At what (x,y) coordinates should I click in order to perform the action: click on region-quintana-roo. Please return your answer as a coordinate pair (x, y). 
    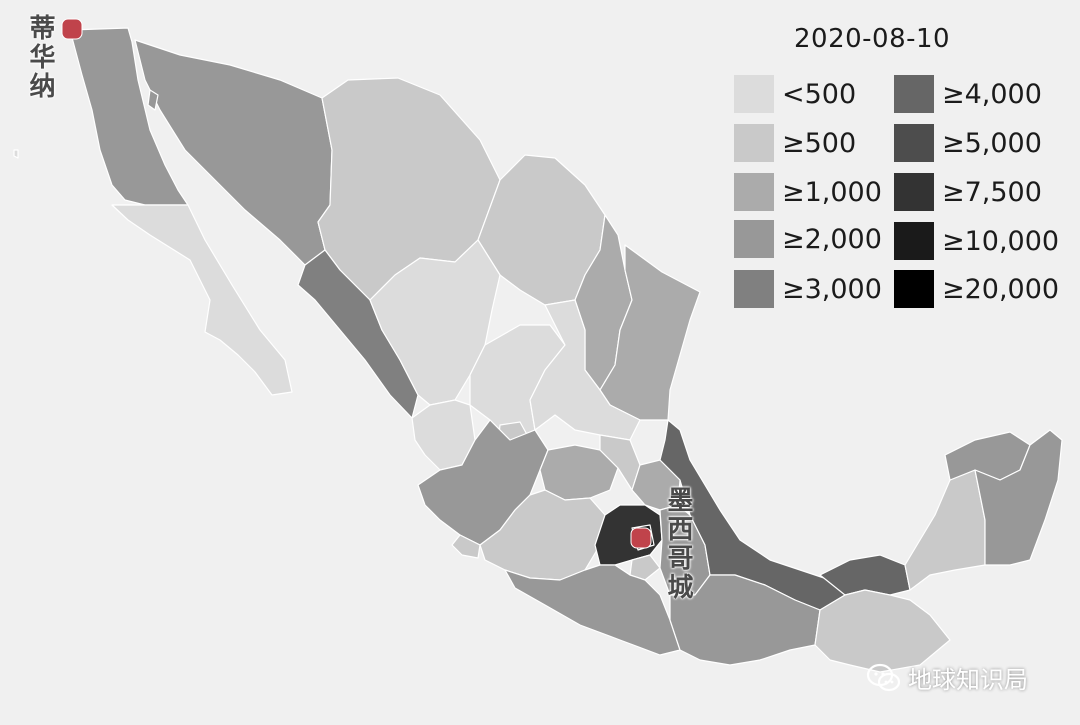
    Looking at the image, I should click on (1018, 497).